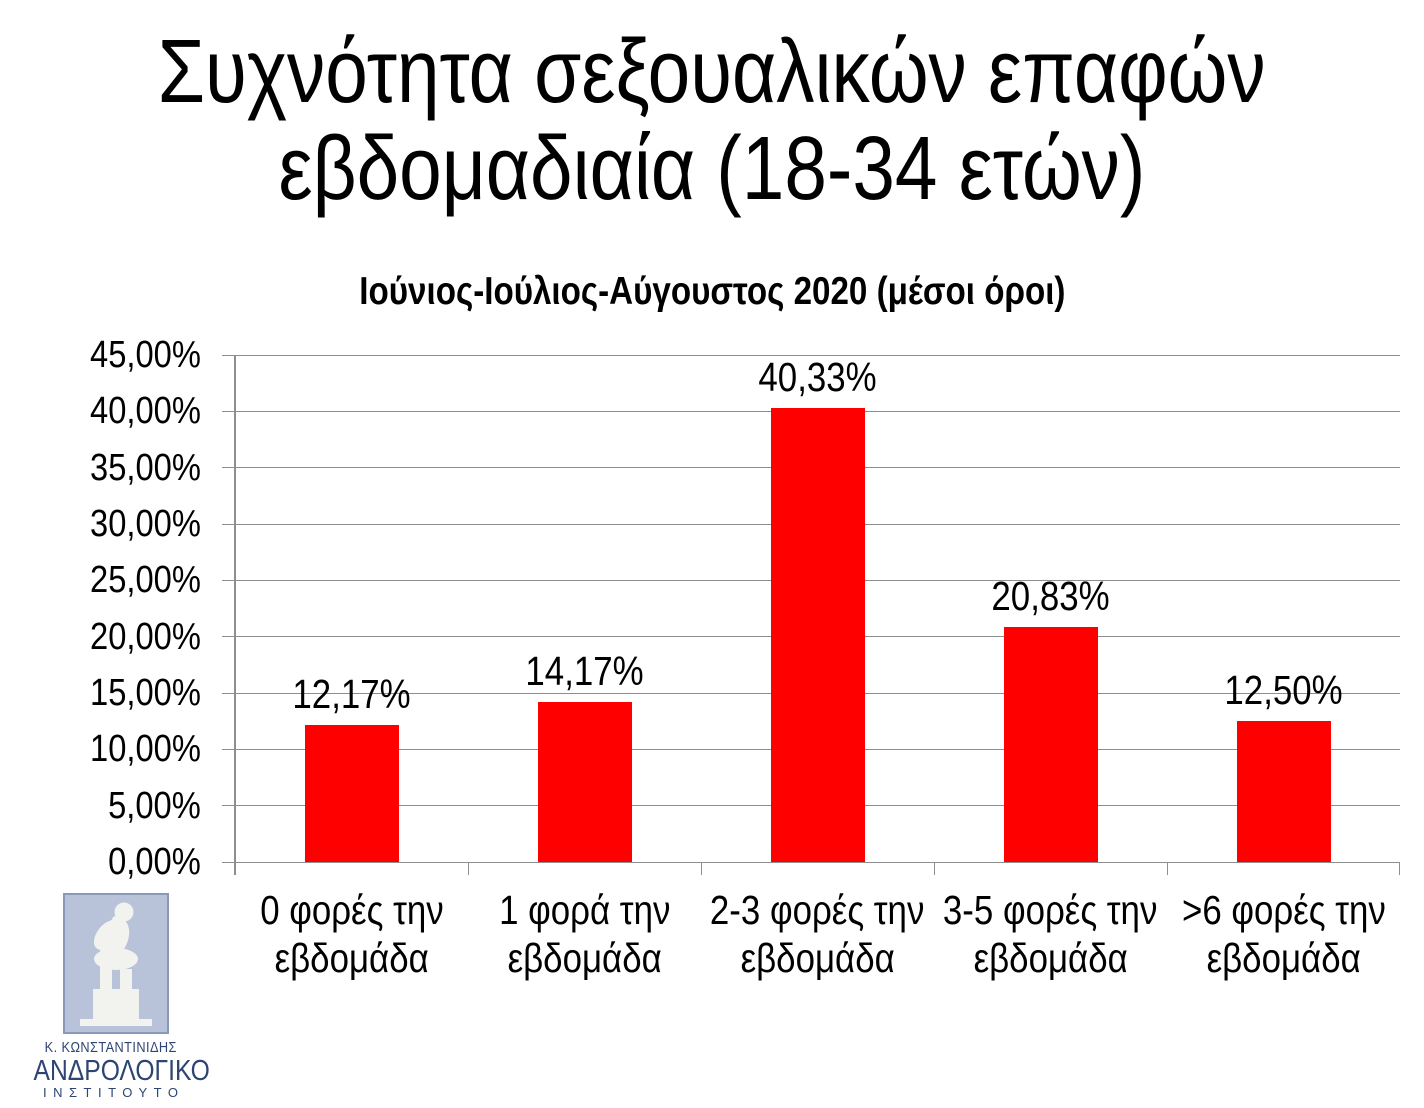 The height and width of the screenshot is (1108, 1424). Describe the element at coordinates (1050, 934) in the screenshot. I see `category-label: 3-5 φορές την εβδομάδα` at that location.